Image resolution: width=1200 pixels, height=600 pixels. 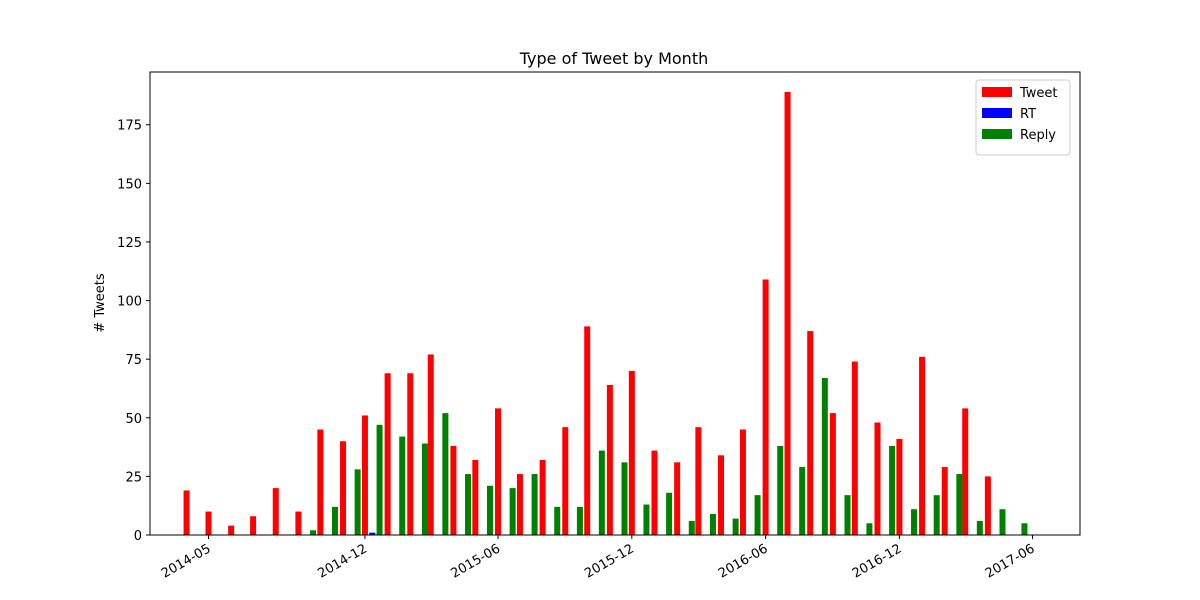 I want to click on x-tick-label: 2015-12, so click(x=609, y=561).